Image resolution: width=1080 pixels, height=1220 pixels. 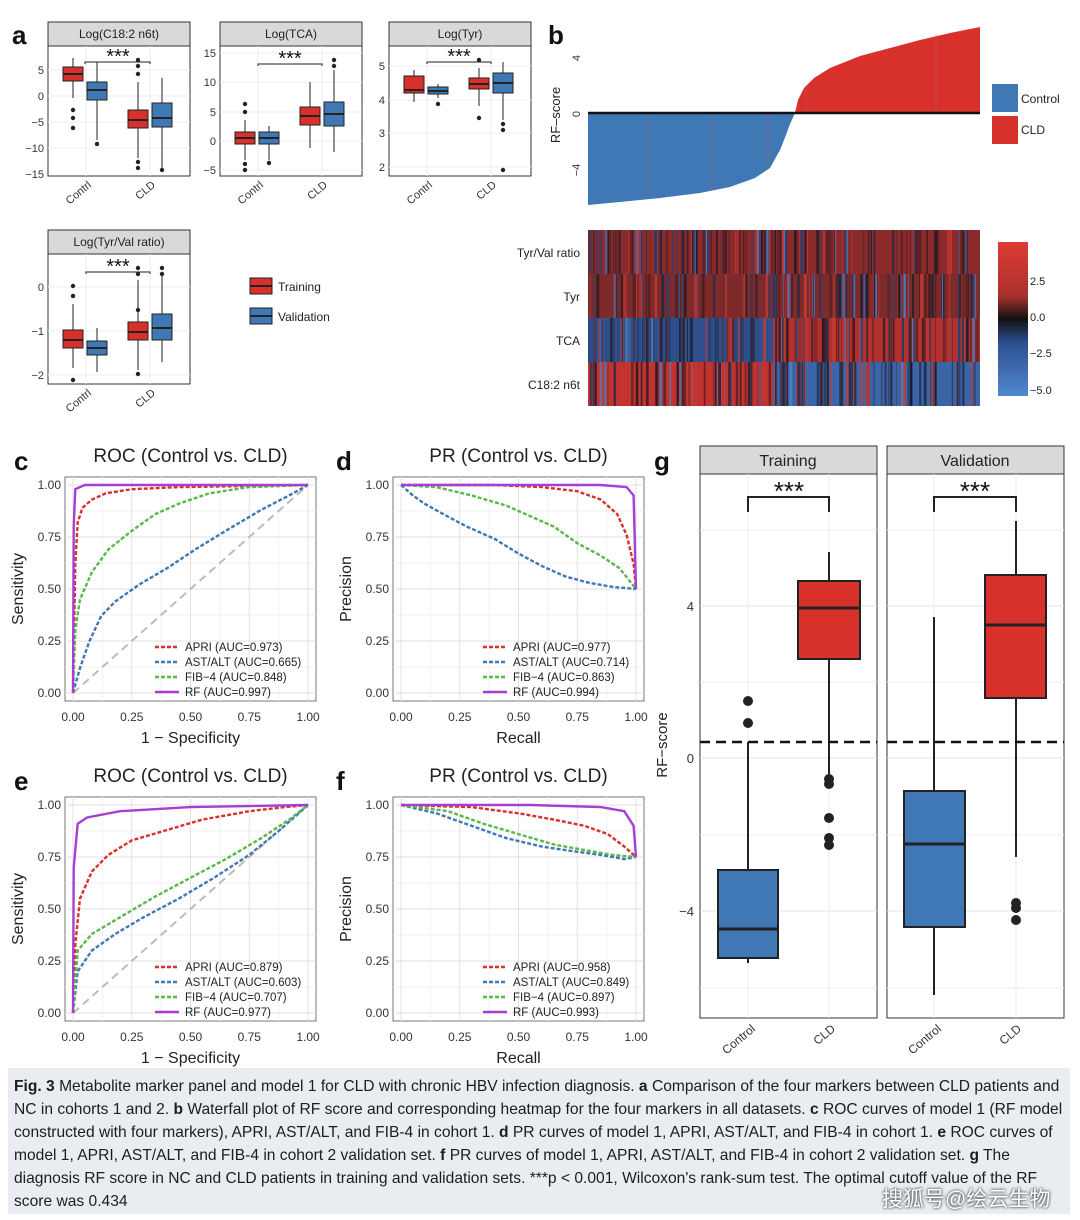 What do you see at coordinates (291, 34) in the screenshot?
I see `boxplot-title: Log(TCA)` at bounding box center [291, 34].